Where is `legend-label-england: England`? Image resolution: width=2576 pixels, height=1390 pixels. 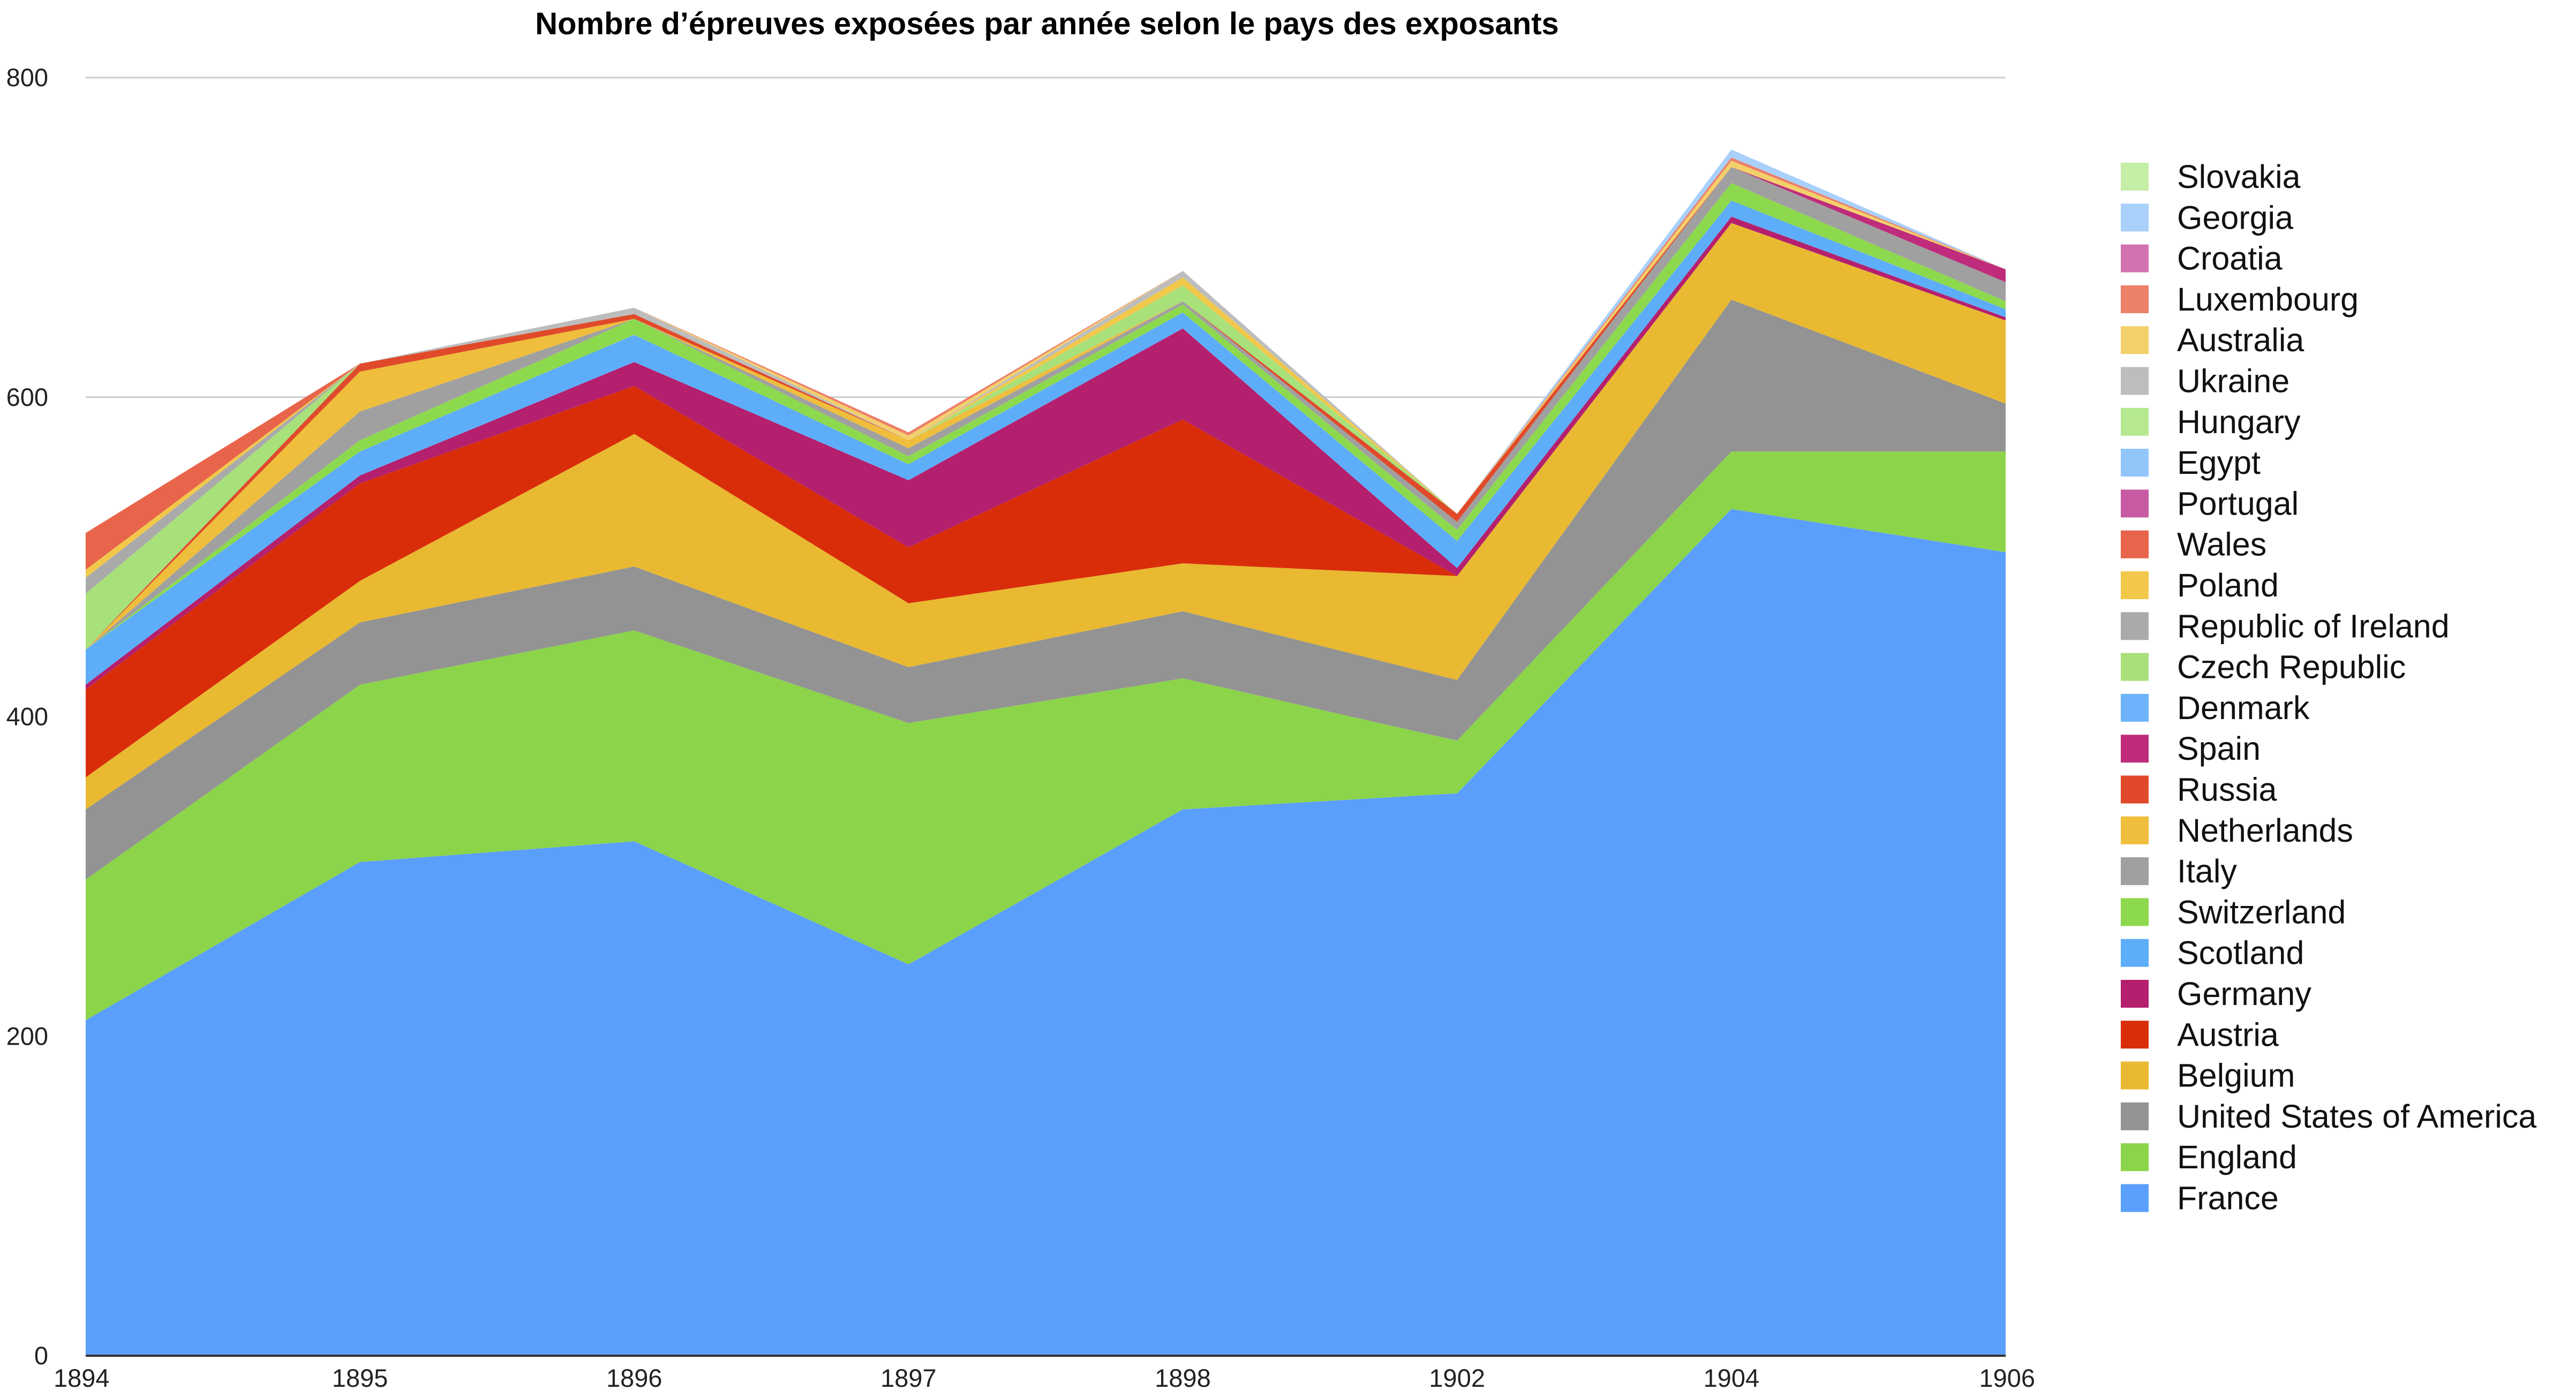
legend-label-england: England is located at coordinates (2237, 1157).